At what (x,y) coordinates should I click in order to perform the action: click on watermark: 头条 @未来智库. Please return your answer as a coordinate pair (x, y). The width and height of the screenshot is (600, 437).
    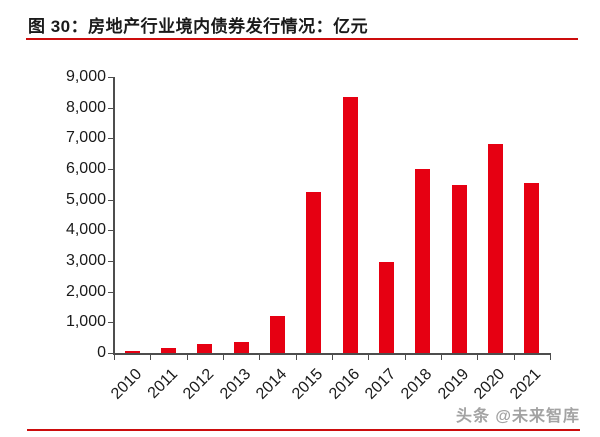
    Looking at the image, I should click on (517, 416).